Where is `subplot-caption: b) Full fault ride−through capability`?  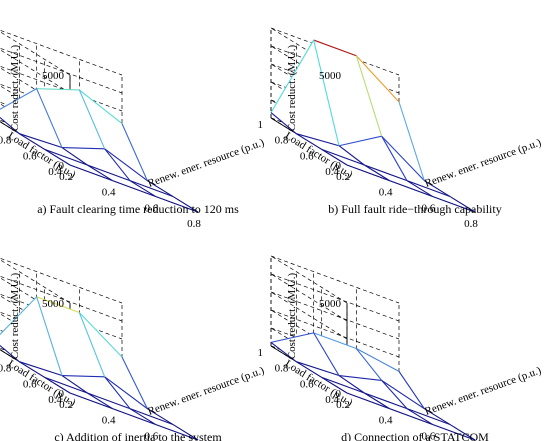 subplot-caption: b) Full fault ride−through capability is located at coordinates (414, 209).